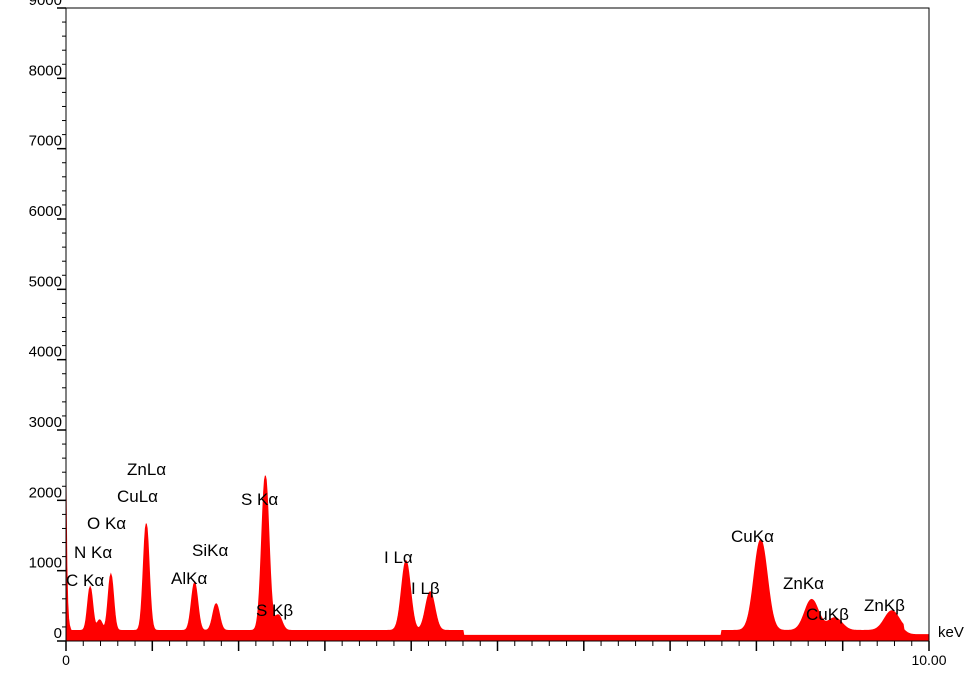 This screenshot has height=673, width=975. What do you see at coordinates (106, 523) in the screenshot?
I see `peak-label: O Kα` at bounding box center [106, 523].